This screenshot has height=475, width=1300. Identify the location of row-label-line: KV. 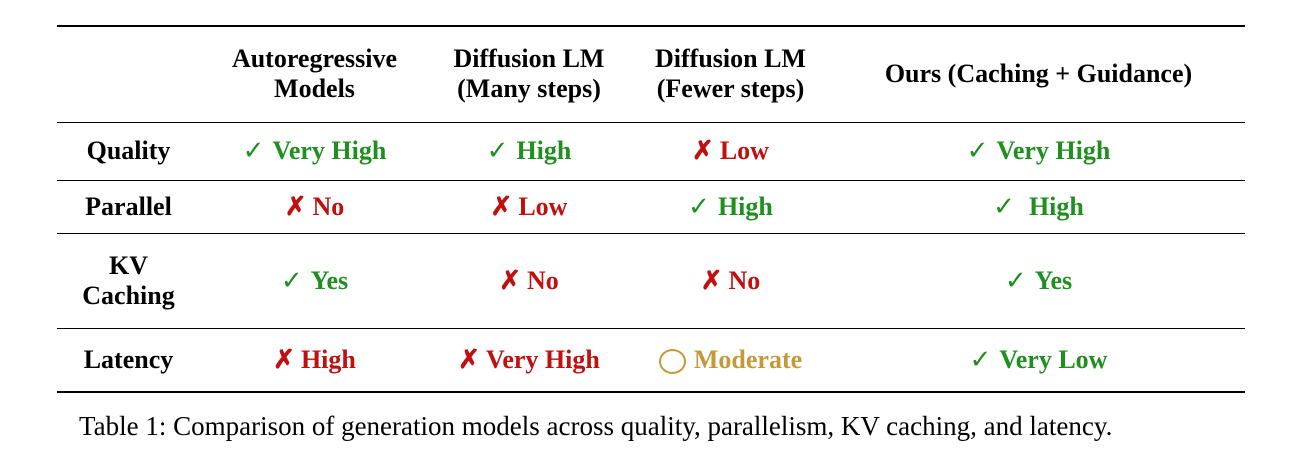
(128, 265).